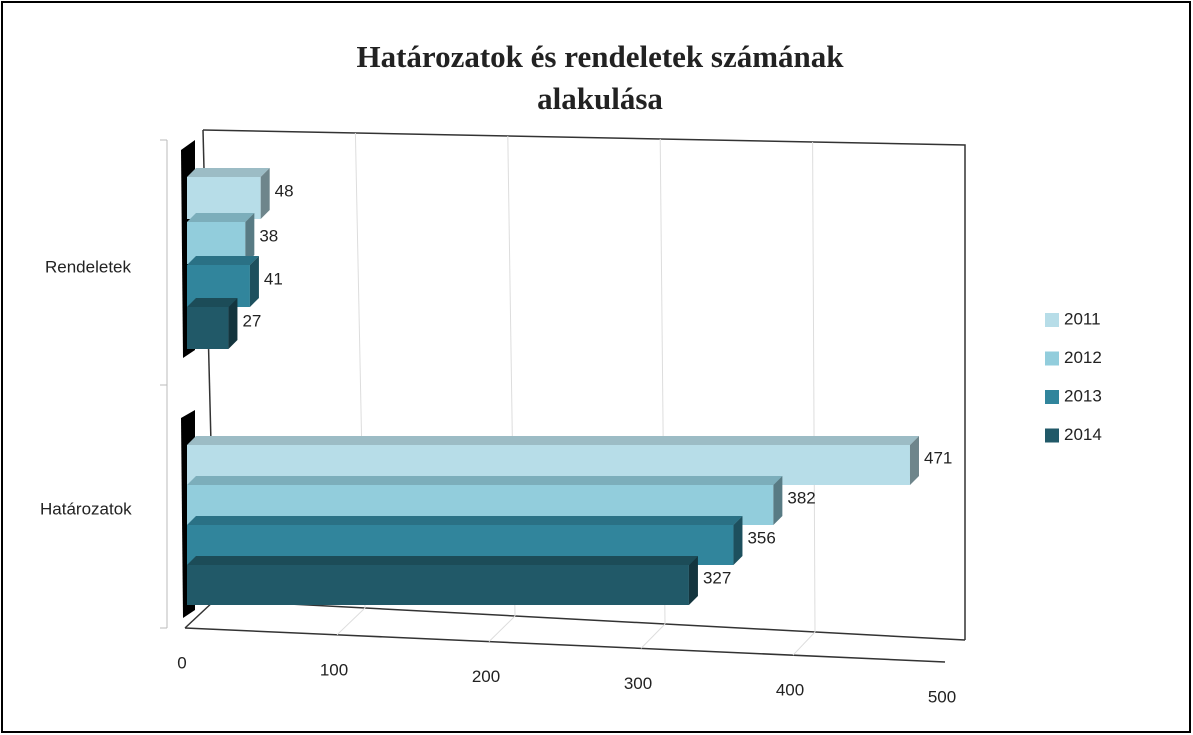  What do you see at coordinates (790, 690) in the screenshot?
I see `x-tick-label: 400` at bounding box center [790, 690].